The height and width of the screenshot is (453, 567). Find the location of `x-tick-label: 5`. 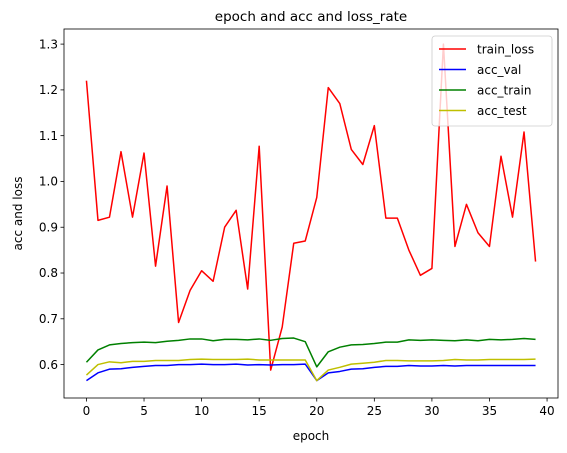

x-tick-label: 5 is located at coordinates (144, 411).